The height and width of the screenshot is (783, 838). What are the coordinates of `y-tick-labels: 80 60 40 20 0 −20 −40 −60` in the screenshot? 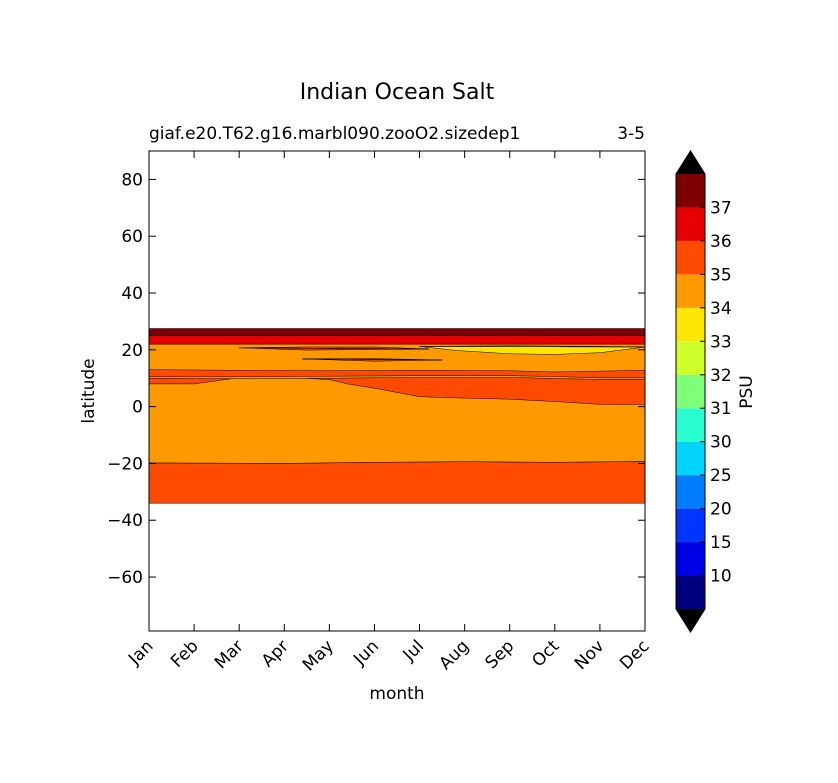 It's located at (125, 379).